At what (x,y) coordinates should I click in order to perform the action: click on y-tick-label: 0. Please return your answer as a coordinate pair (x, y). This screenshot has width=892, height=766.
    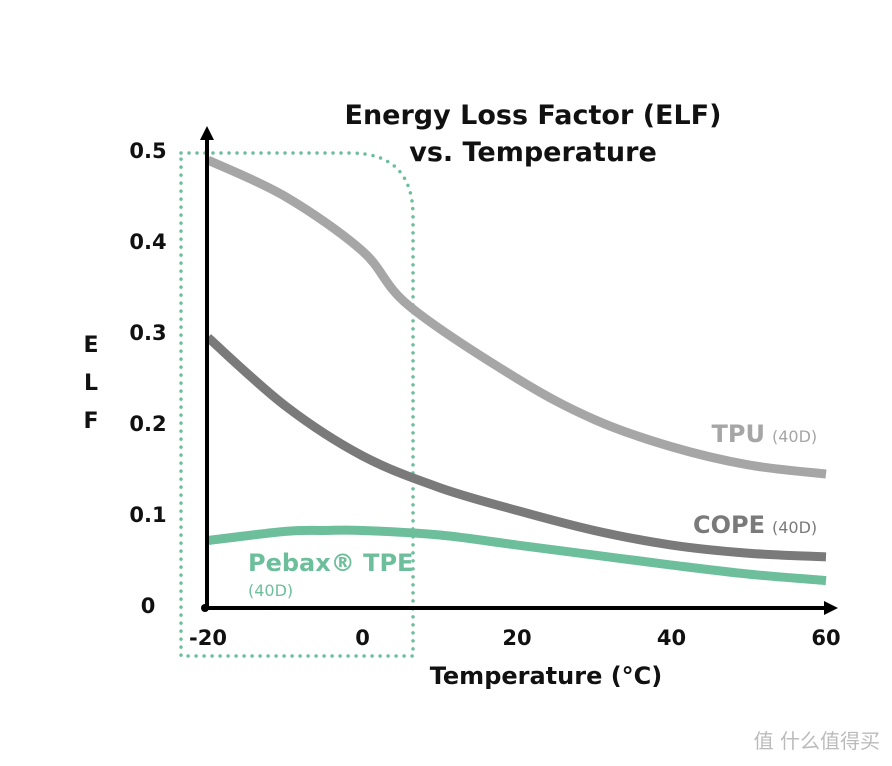
    Looking at the image, I should click on (148, 606).